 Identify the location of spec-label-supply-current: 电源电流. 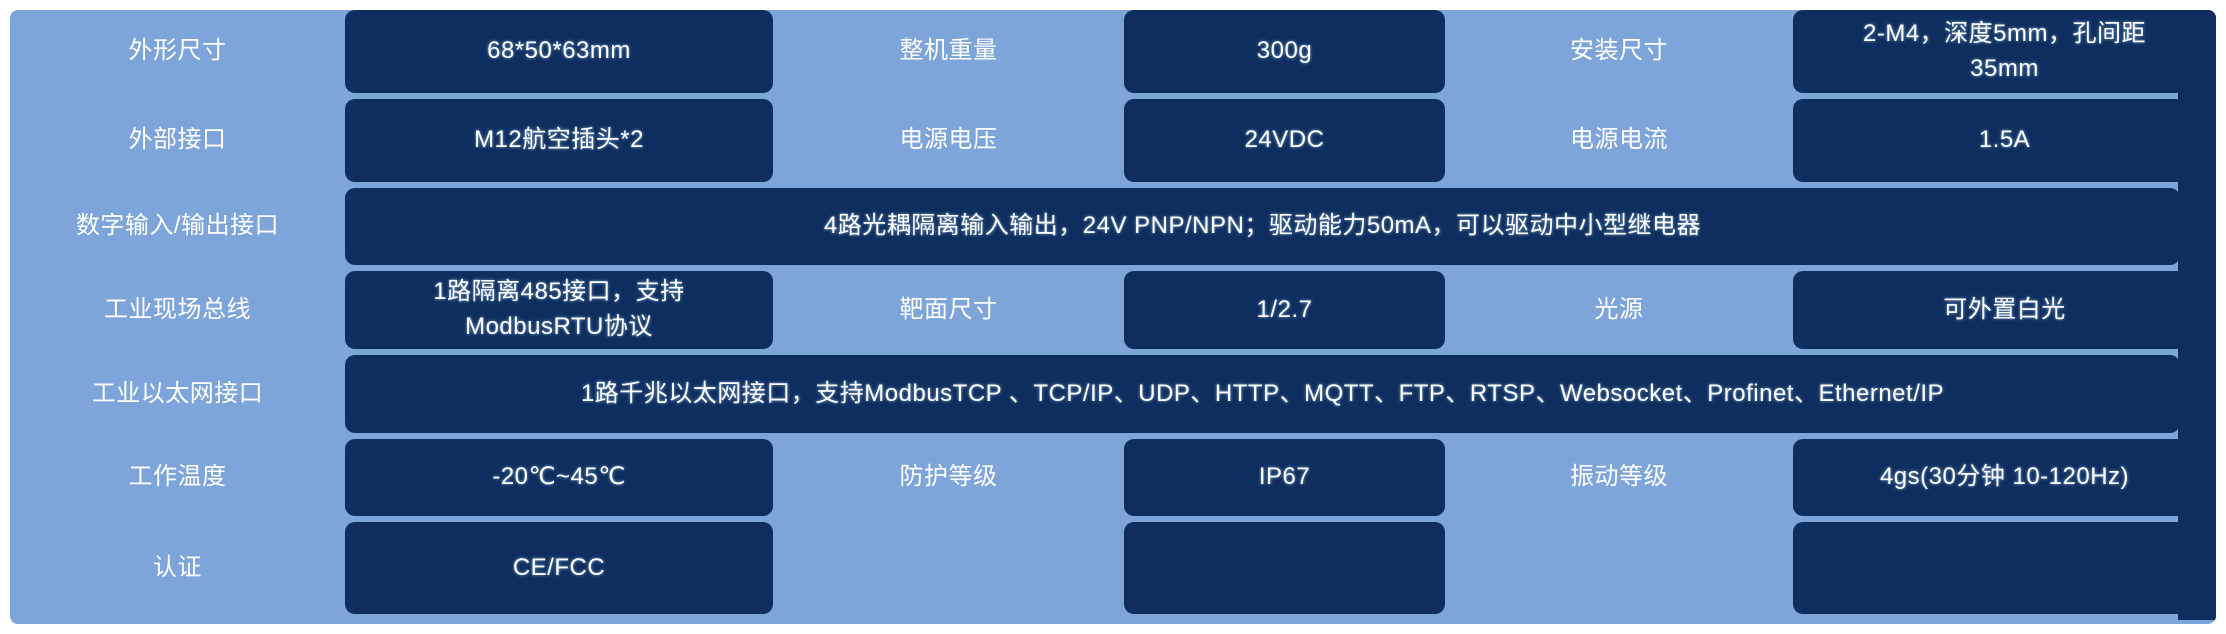
(1619, 140).